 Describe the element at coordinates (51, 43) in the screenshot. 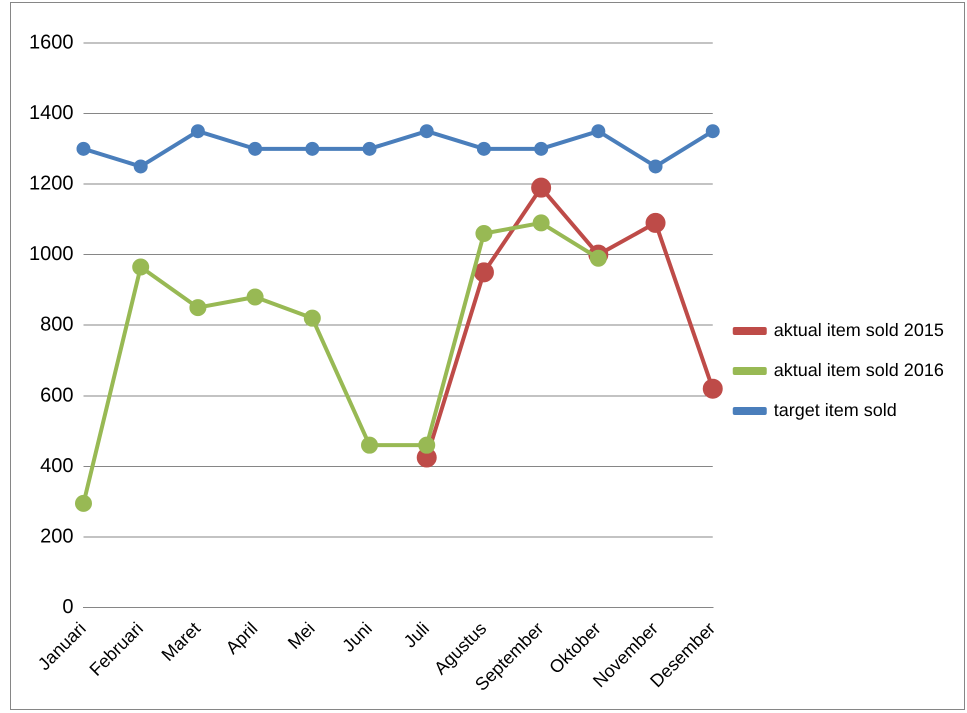

I see `y-tick-label: 1600` at that location.